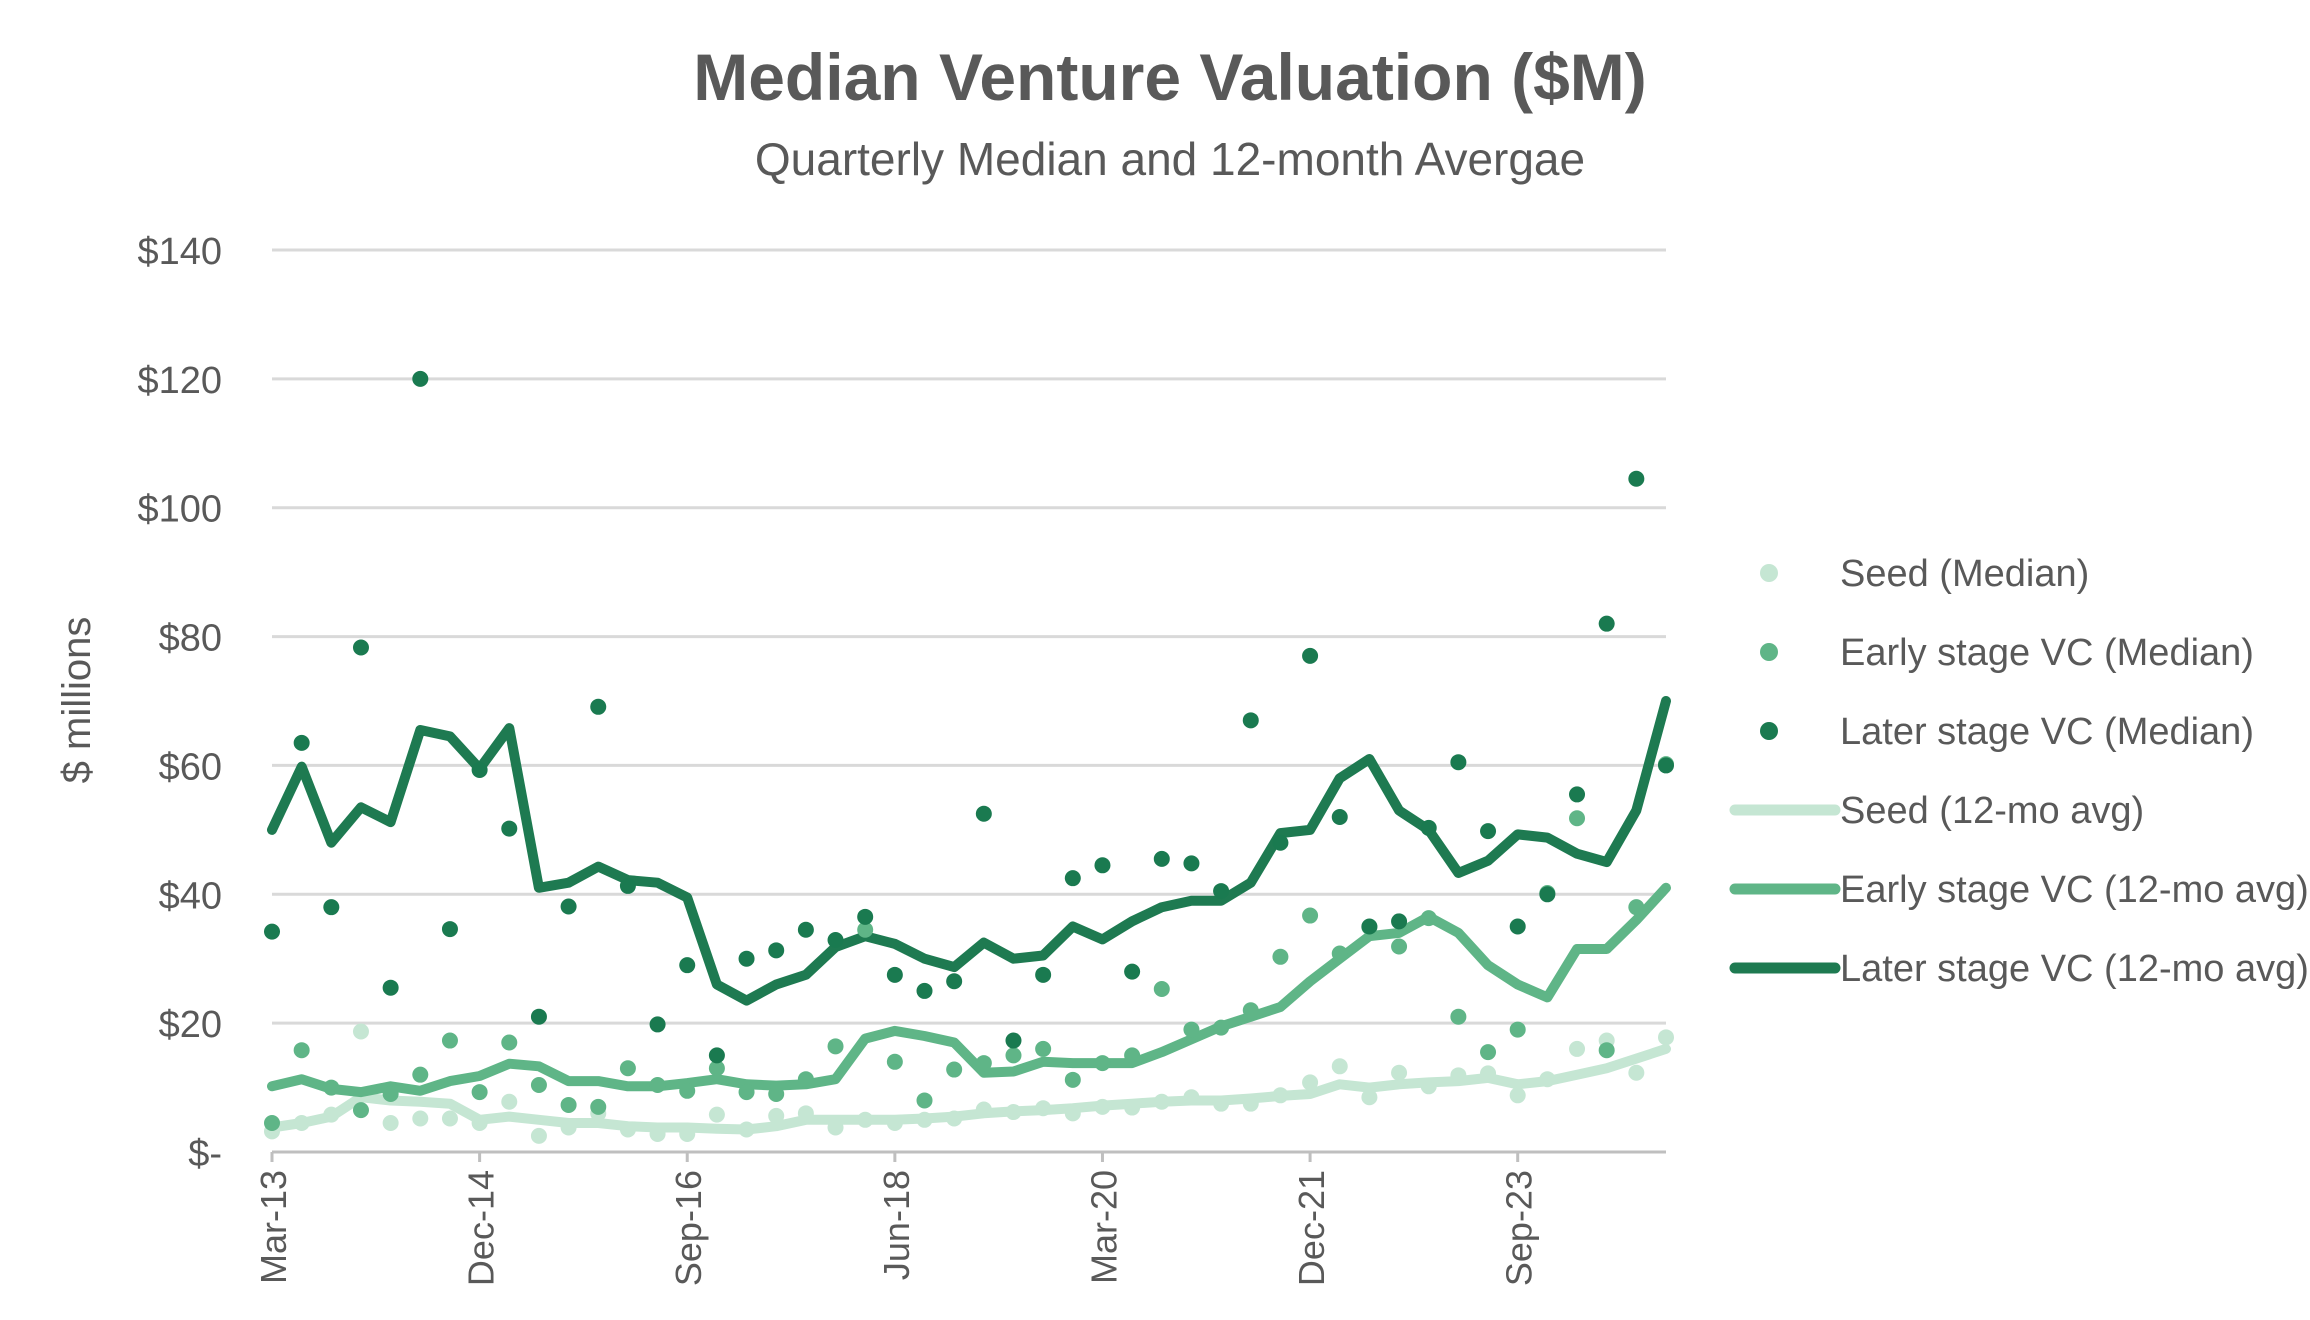  What do you see at coordinates (1964, 574) in the screenshot?
I see `legend-label: Seed (Median)` at bounding box center [1964, 574].